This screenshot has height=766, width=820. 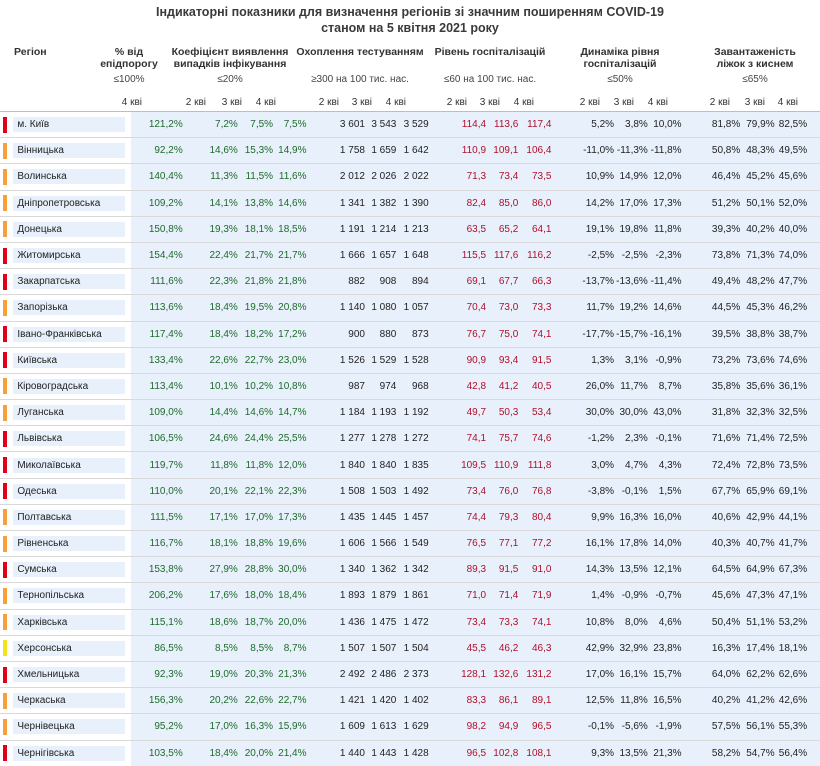 What do you see at coordinates (535, 622) in the screenshot?
I see `hosp-value: 74,1` at bounding box center [535, 622].